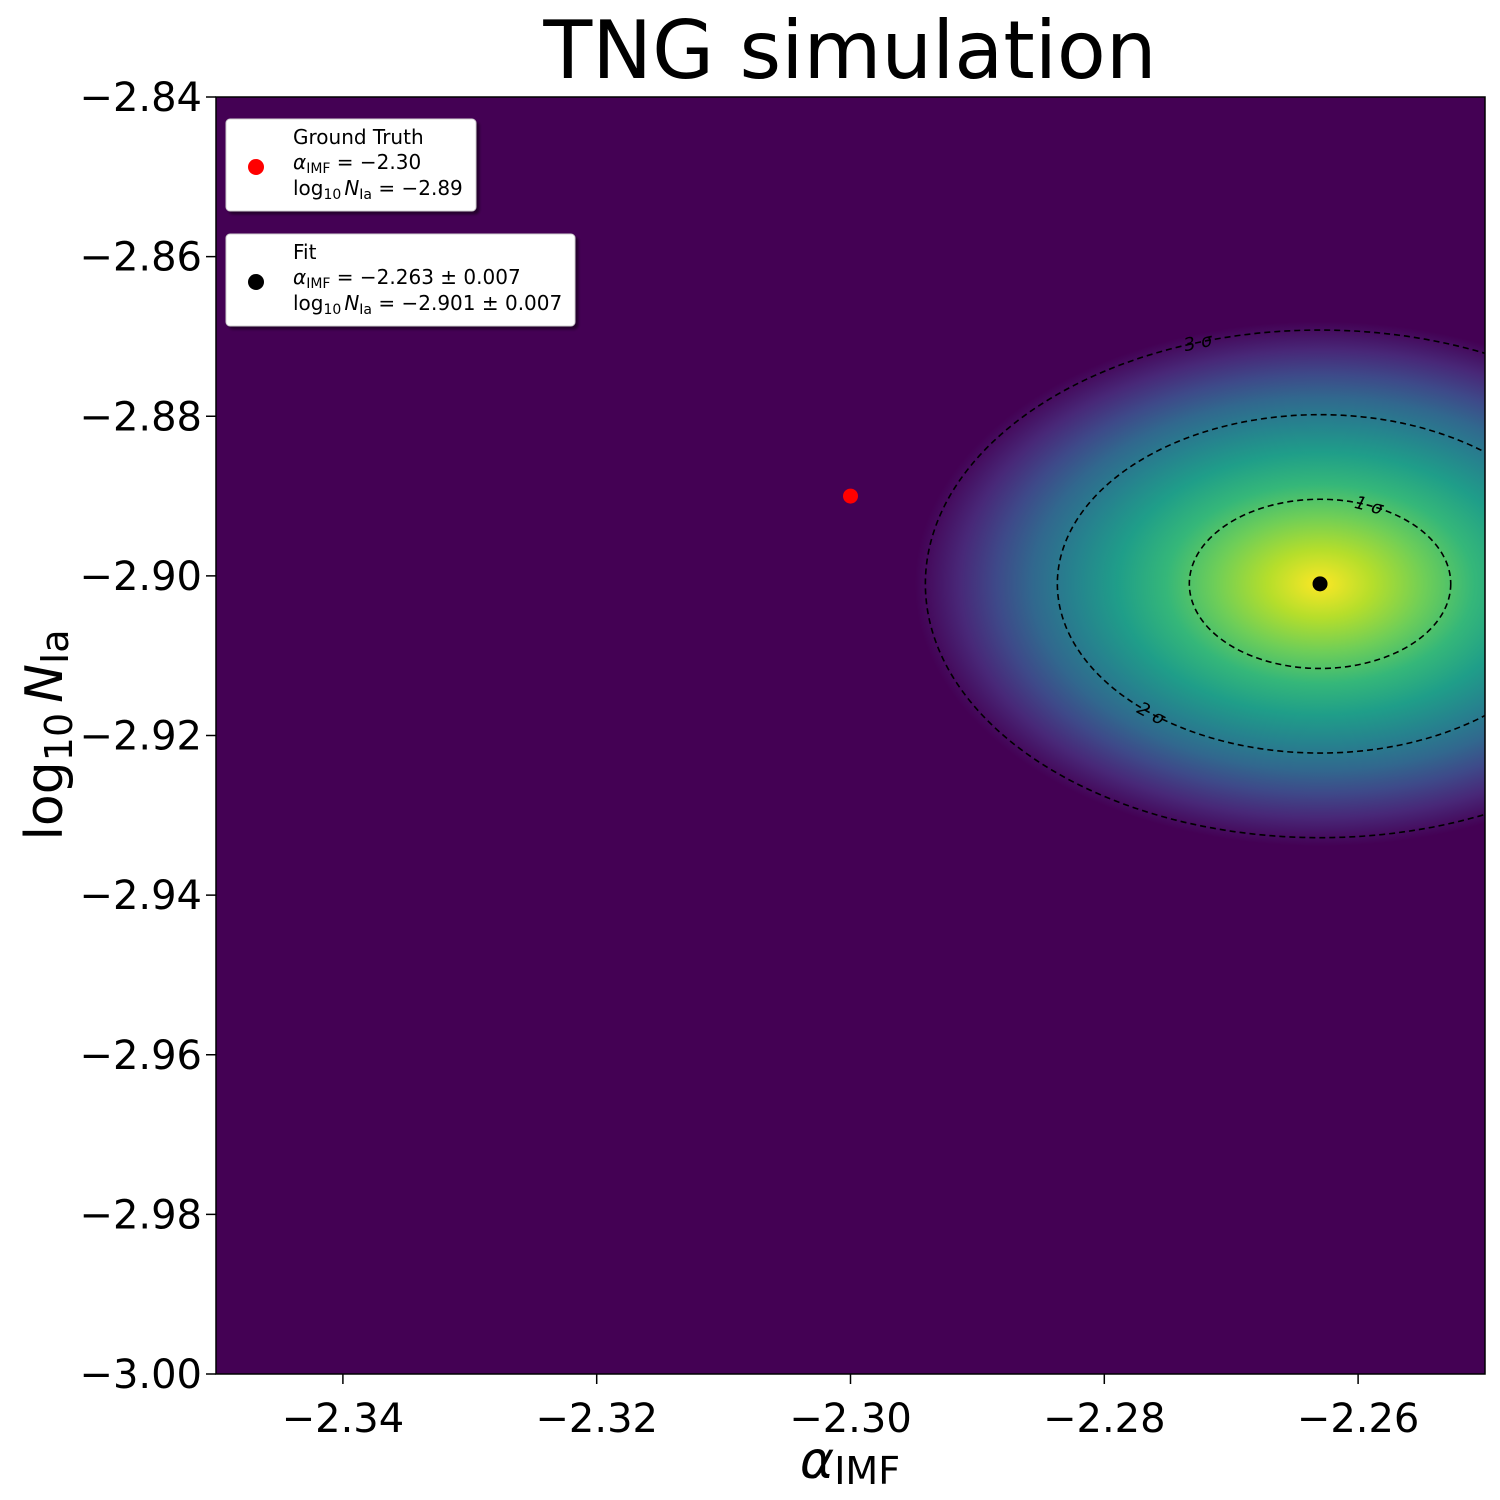 The height and width of the screenshot is (1500, 1500). What do you see at coordinates (140, 737) in the screenshot?
I see `y-tick-label: −2.92` at bounding box center [140, 737].